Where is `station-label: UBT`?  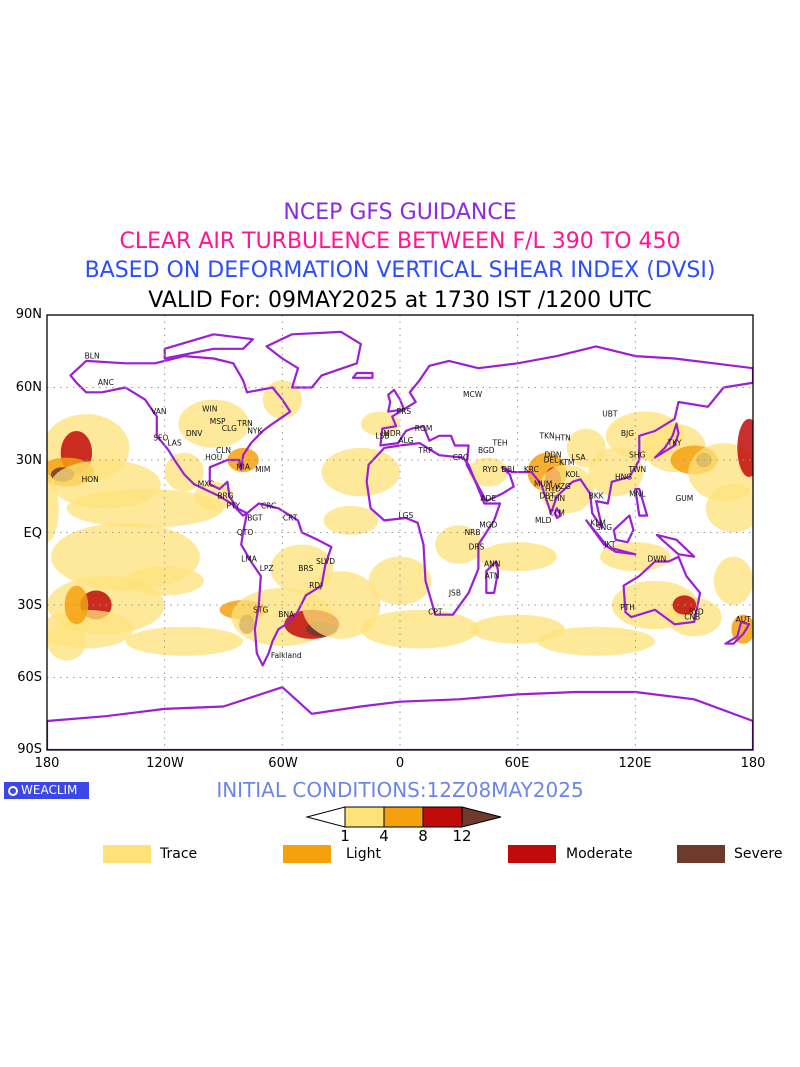 station-label: UBT is located at coordinates (610, 414).